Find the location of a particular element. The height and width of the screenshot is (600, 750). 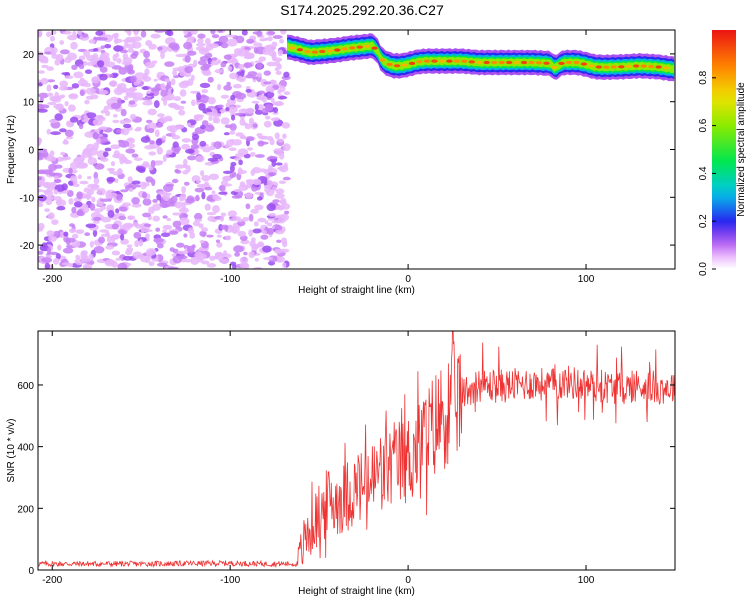

signal-ridge-band is located at coordinates (481, 57).